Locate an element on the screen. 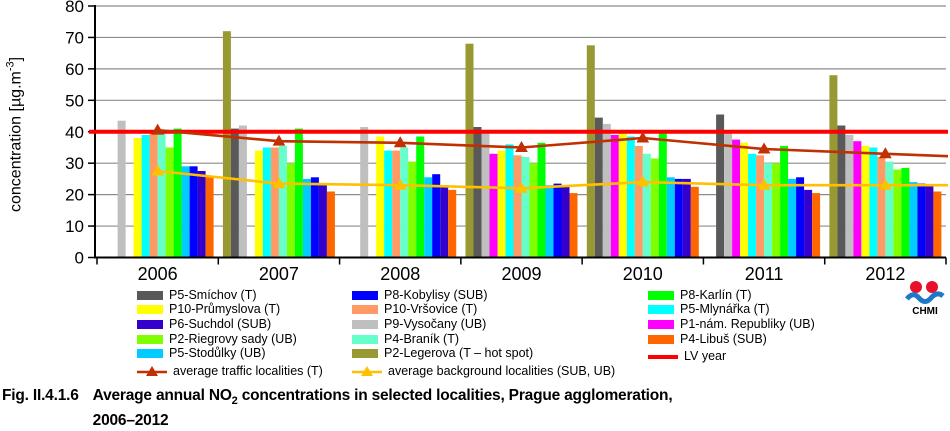 Image resolution: width=950 pixels, height=431 pixels. legend-item: average background localities (SUB, UB) is located at coordinates (483, 371).